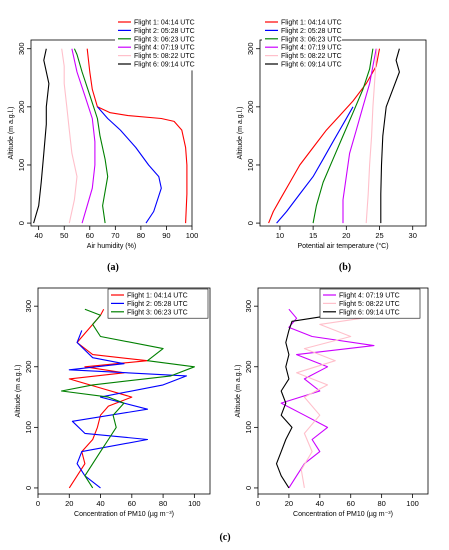  I want to click on panel-label: (a), so click(113, 267).